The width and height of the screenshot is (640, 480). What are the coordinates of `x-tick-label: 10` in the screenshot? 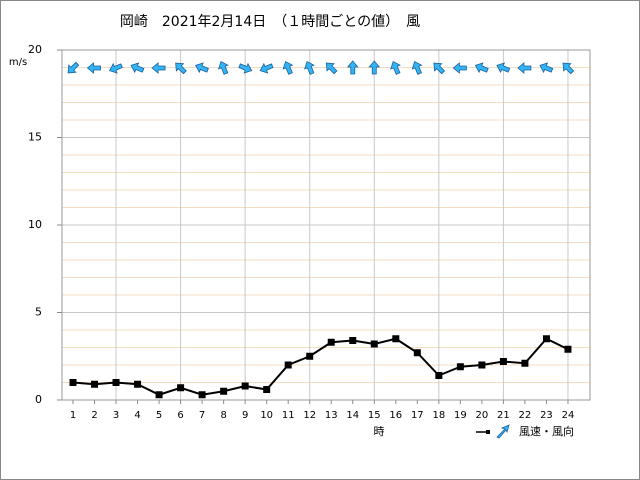 It's located at (266, 415).